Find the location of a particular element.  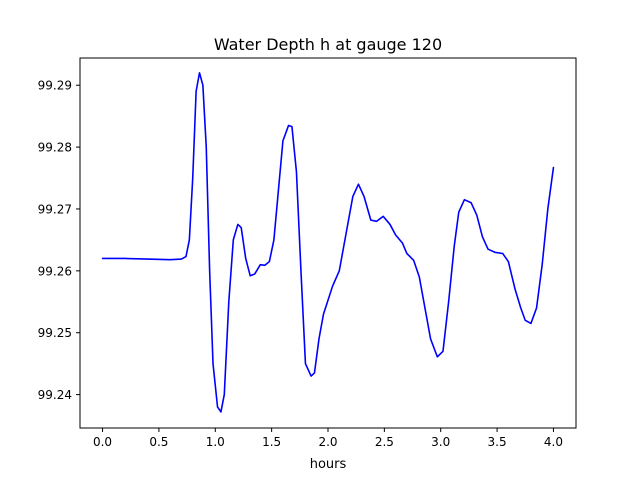

x-tick-label: 0.5 is located at coordinates (158, 442).